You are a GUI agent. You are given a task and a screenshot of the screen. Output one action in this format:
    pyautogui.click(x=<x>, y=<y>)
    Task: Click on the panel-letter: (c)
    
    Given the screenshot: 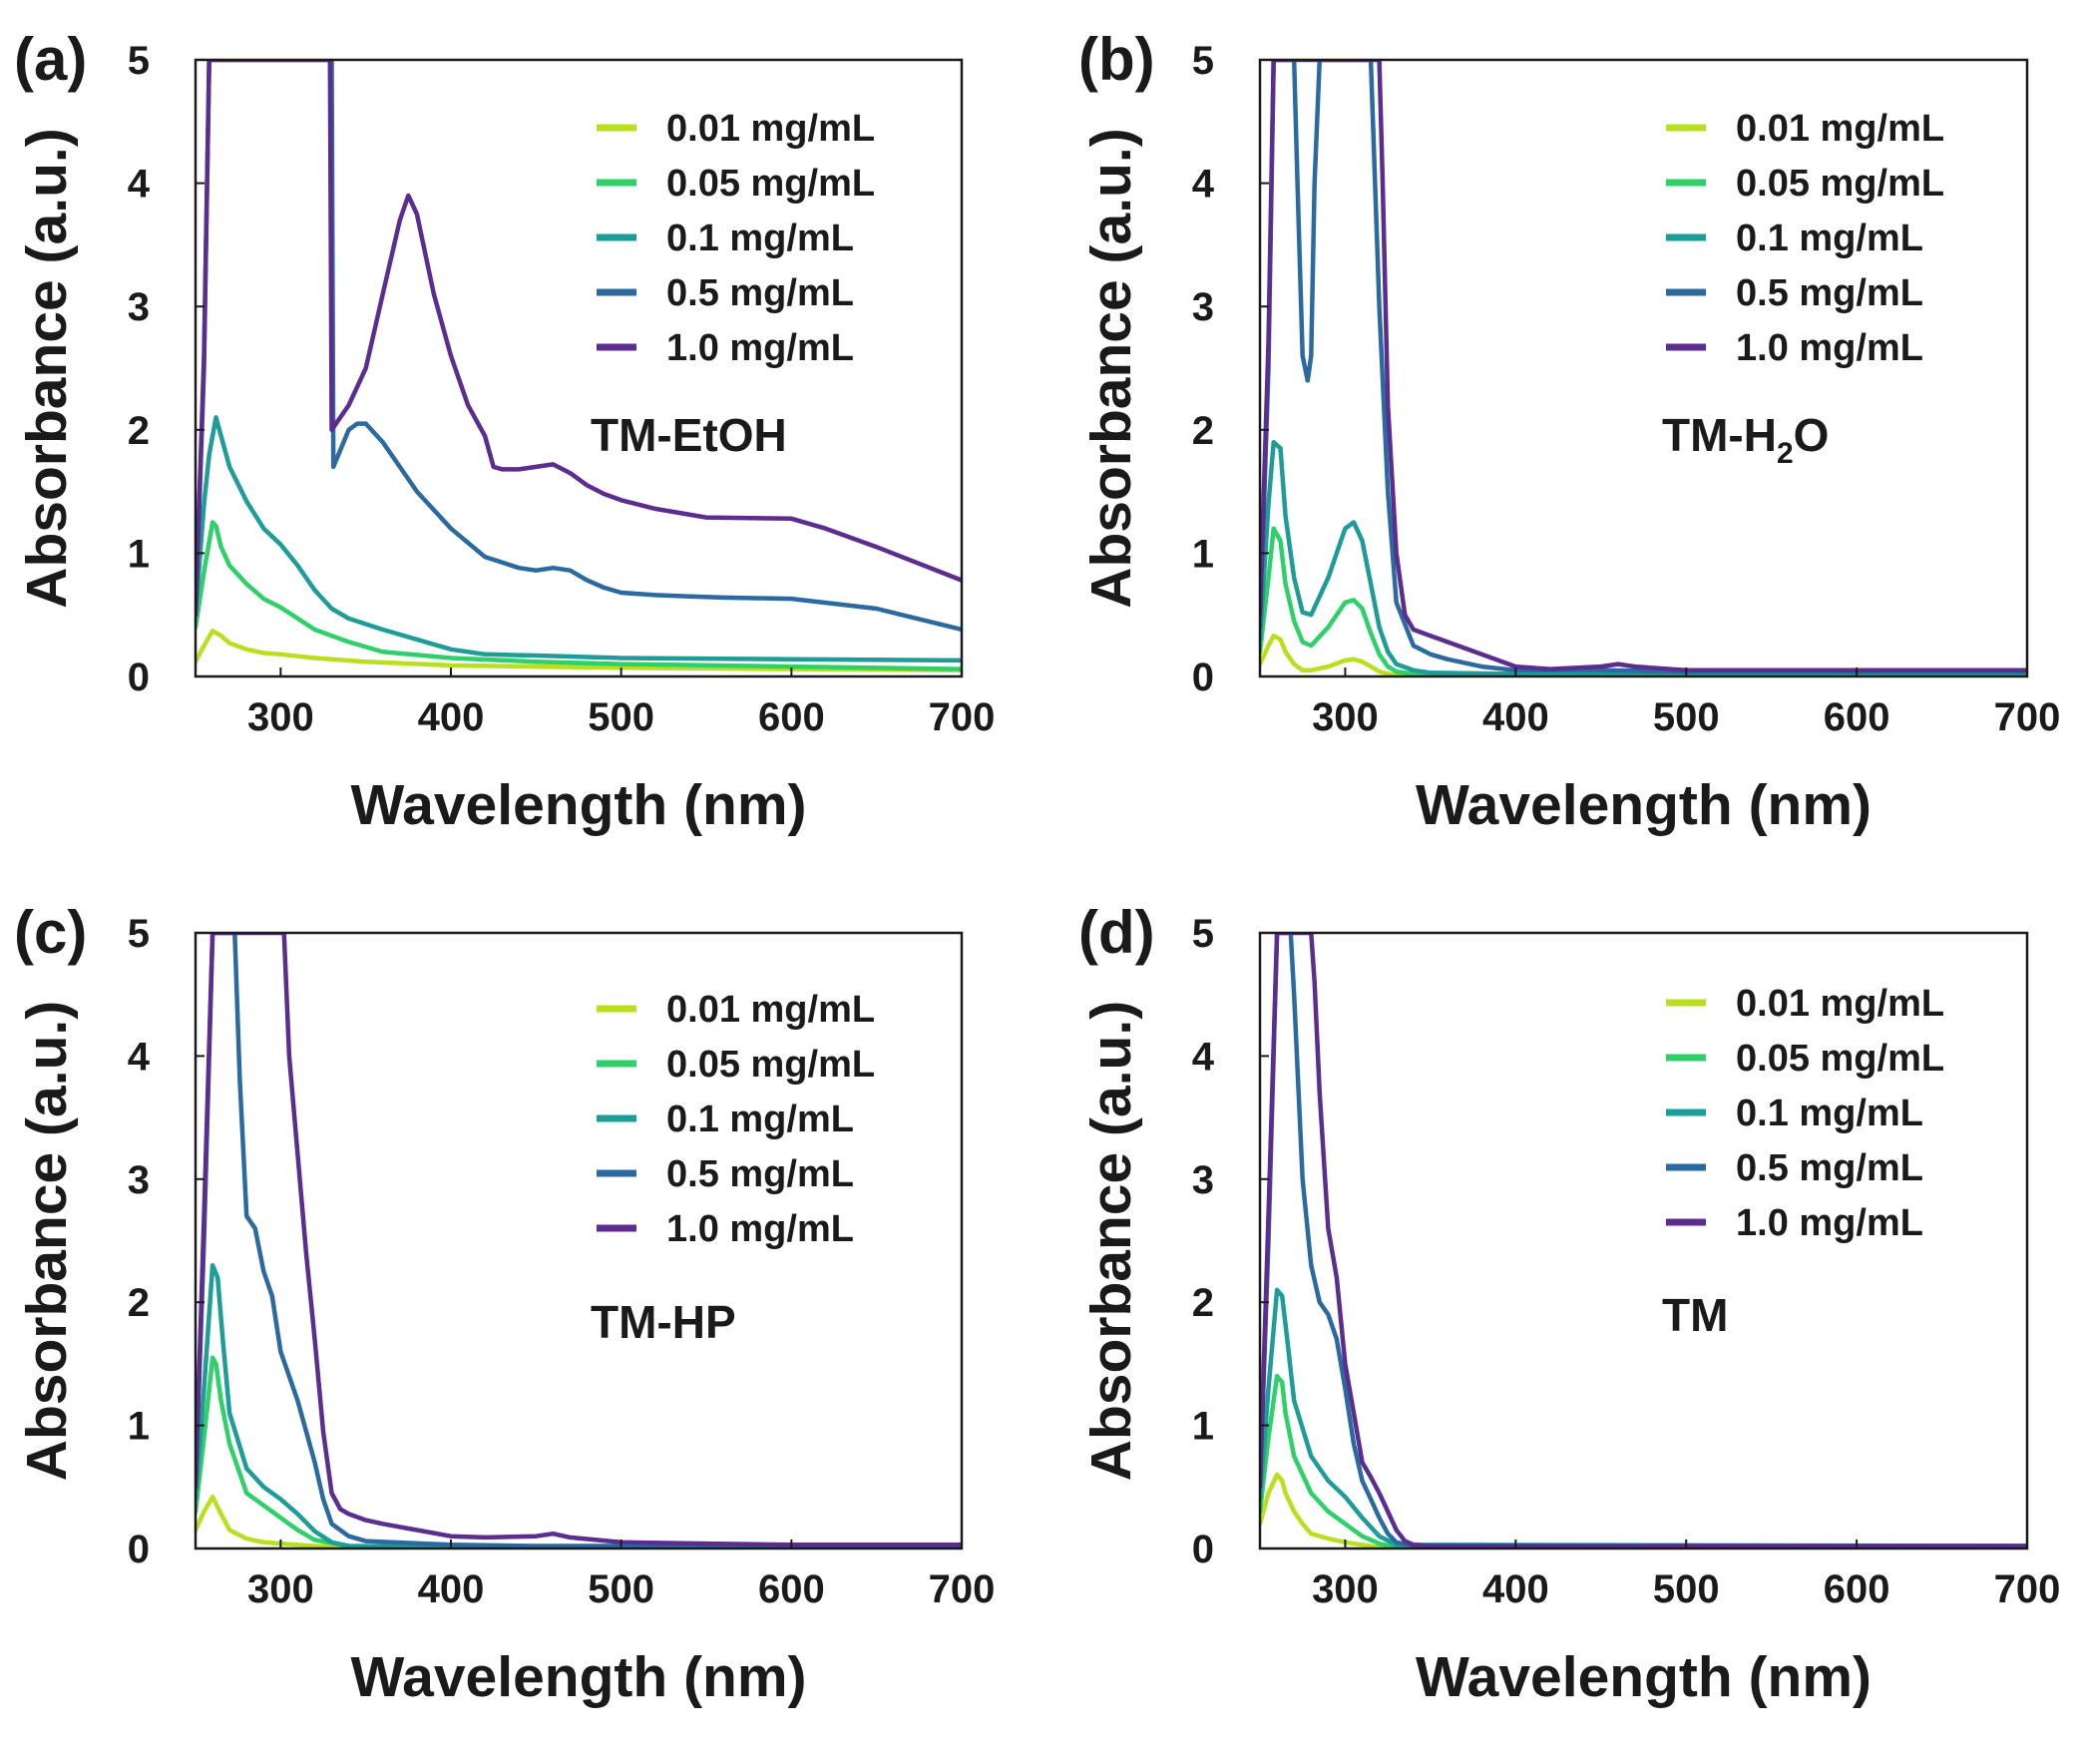 What is the action you would take?
    pyautogui.click(x=50, y=932)
    